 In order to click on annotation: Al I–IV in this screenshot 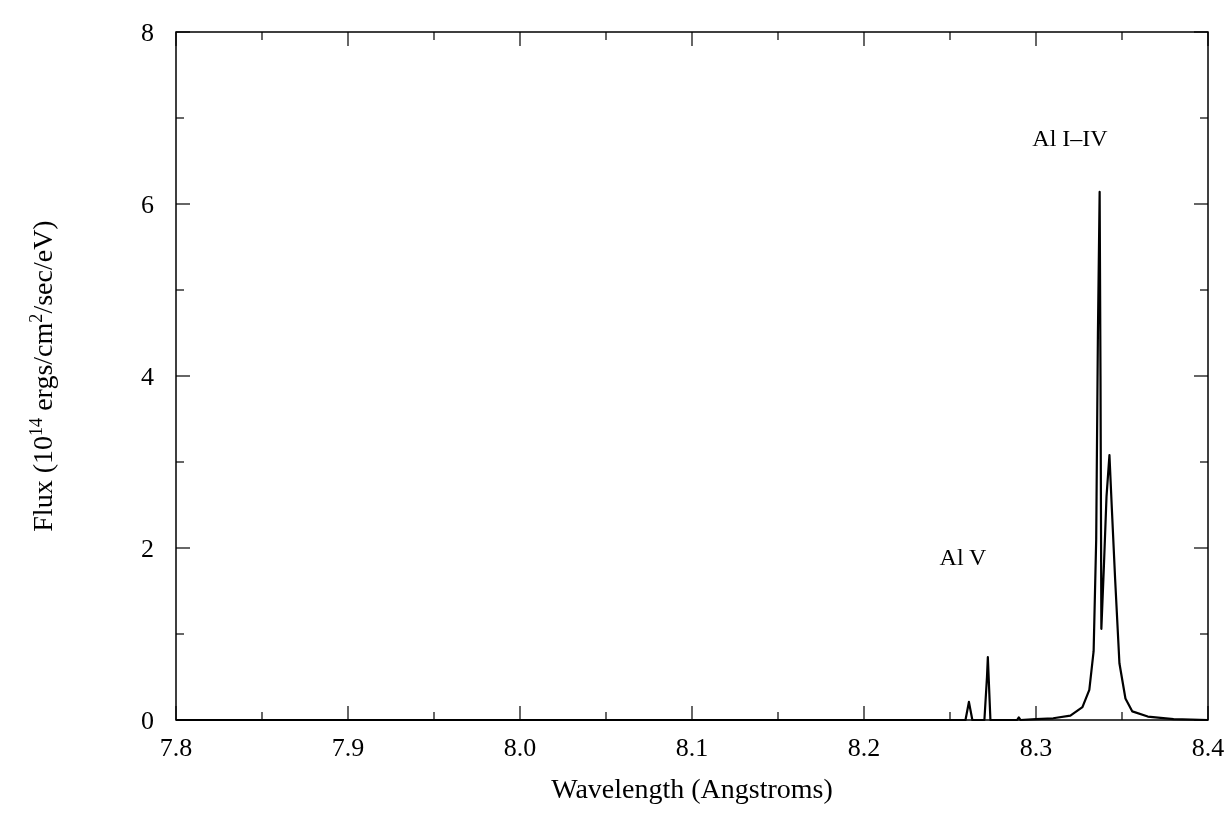, I will do `click(1070, 138)`.